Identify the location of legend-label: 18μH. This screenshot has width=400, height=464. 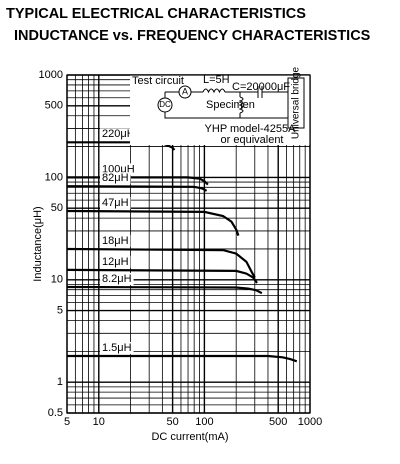
(115, 241).